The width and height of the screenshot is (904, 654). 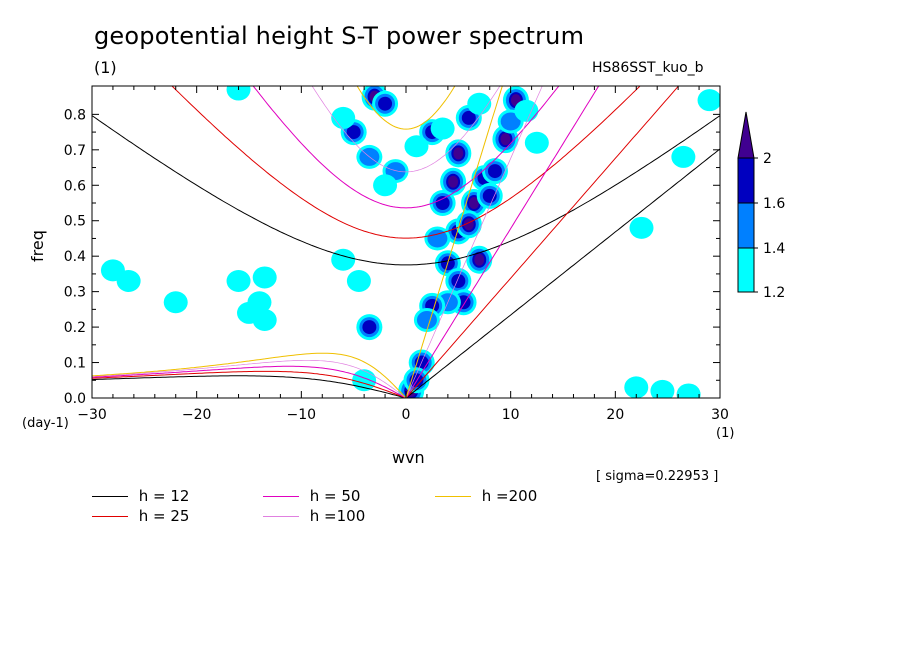 I want to click on legend-entry-h200: h =200, so click(x=486, y=496).